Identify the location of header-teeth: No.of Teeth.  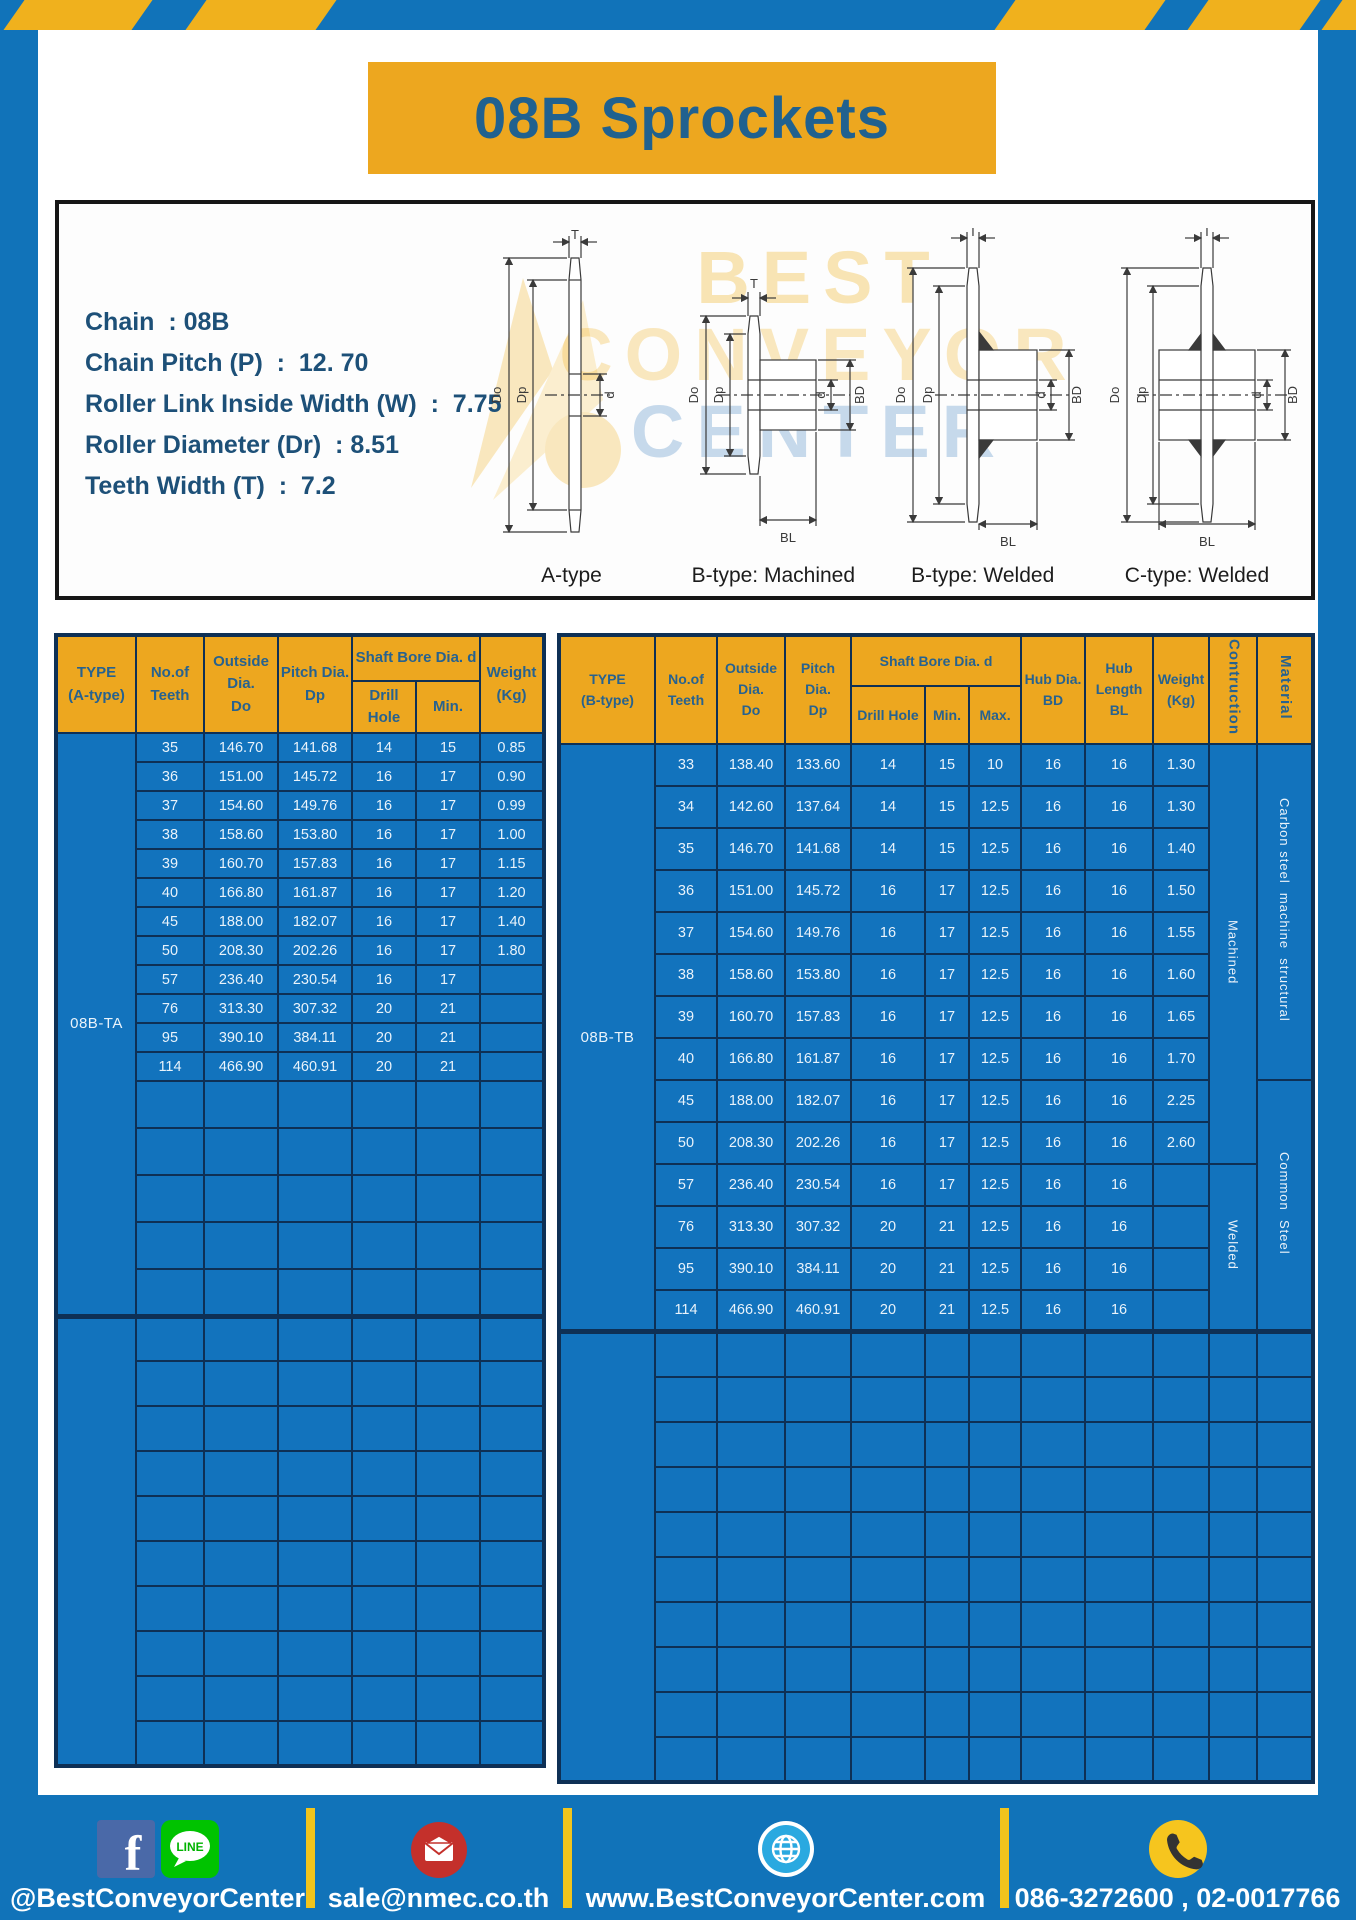
(686, 689).